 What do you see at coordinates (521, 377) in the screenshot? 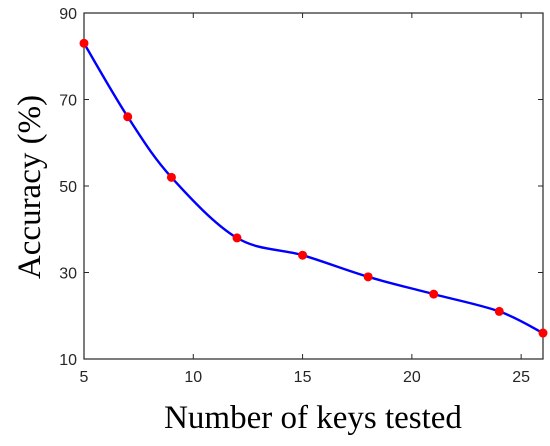
I see `x-tick-label: 25` at bounding box center [521, 377].